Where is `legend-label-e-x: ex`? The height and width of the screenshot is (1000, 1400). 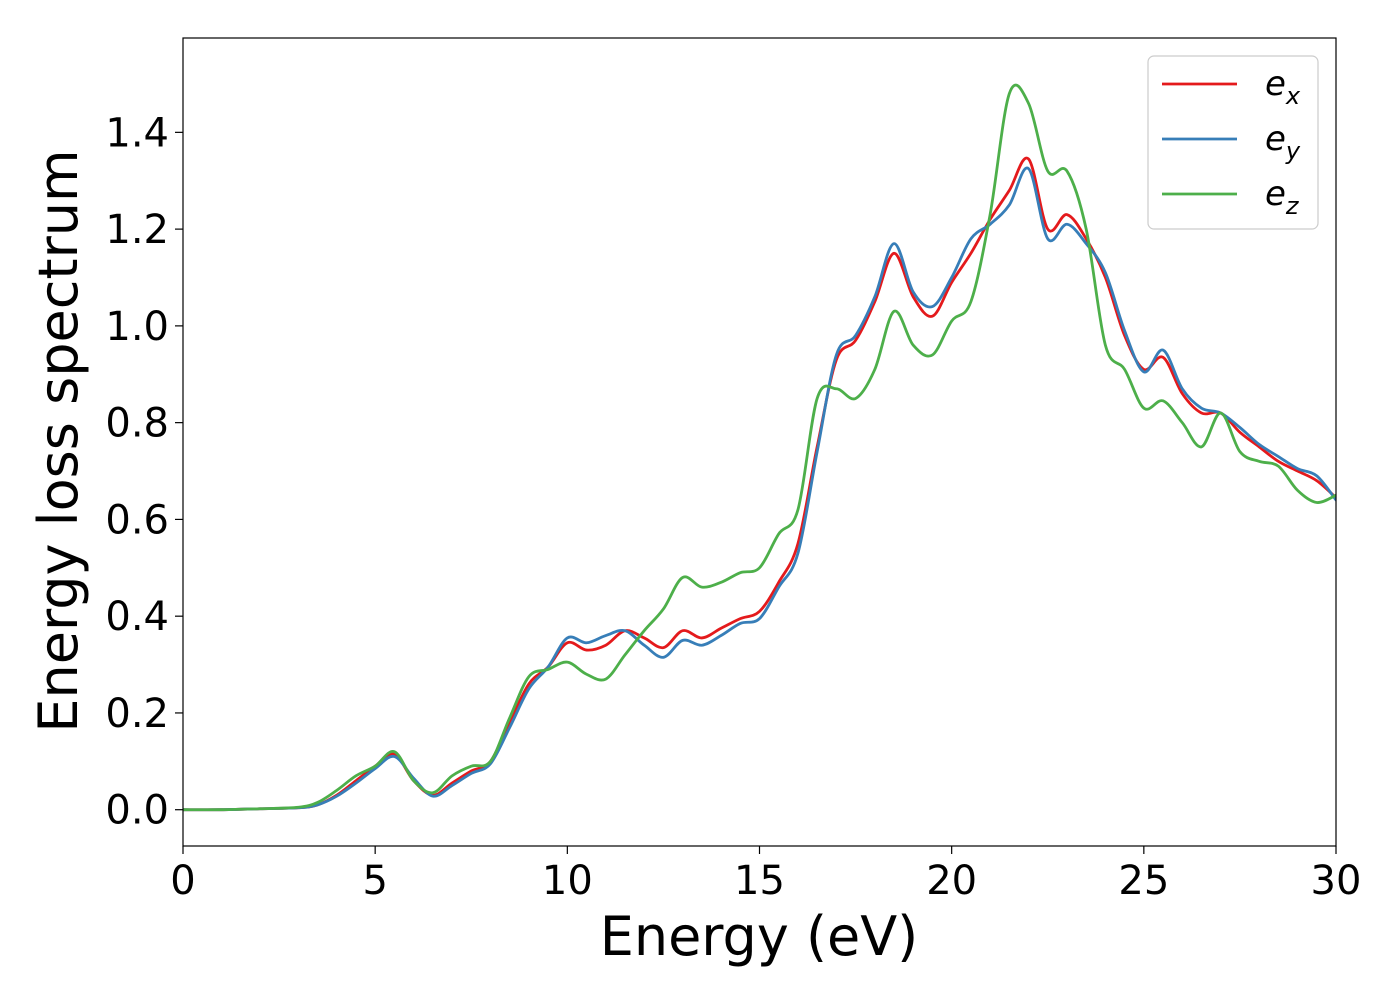 legend-label-e-x: ex is located at coordinates (1283, 87).